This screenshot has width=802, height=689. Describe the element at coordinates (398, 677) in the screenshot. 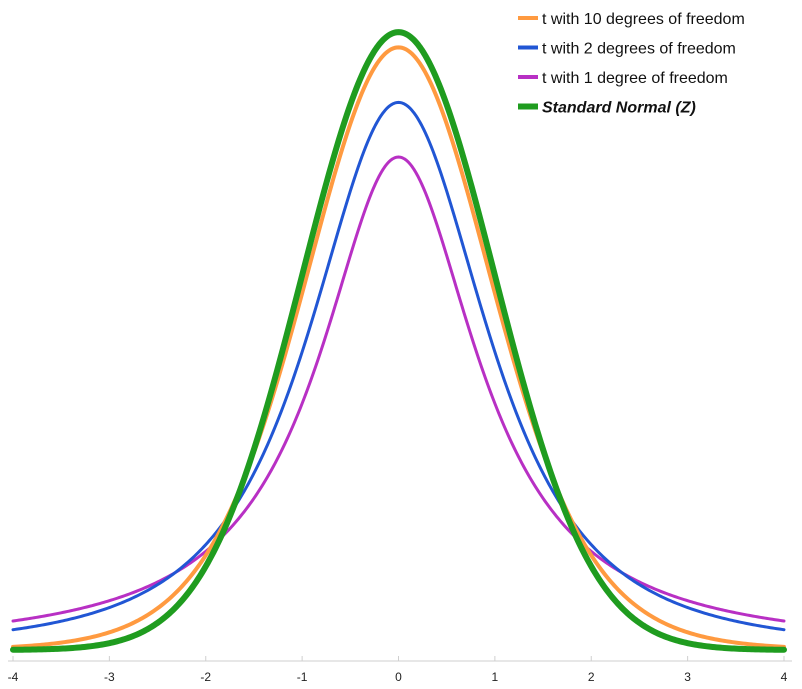

I see `x-tick-label: 0` at that location.